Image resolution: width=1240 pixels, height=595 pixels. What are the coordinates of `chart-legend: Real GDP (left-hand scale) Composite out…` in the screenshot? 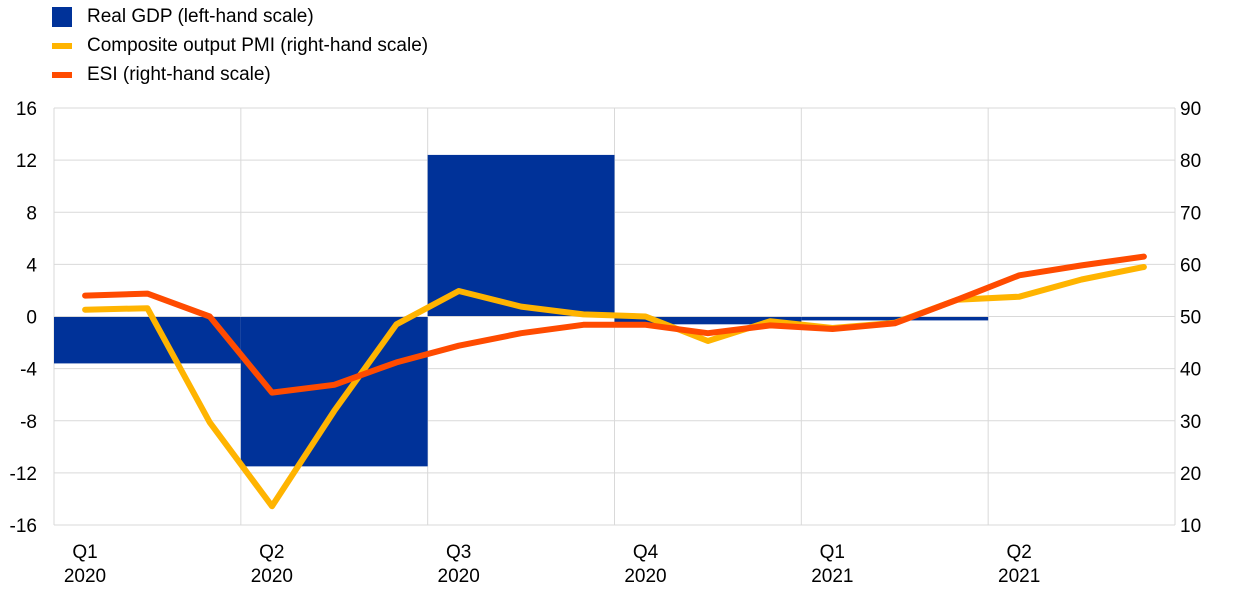 It's located at (240, 45).